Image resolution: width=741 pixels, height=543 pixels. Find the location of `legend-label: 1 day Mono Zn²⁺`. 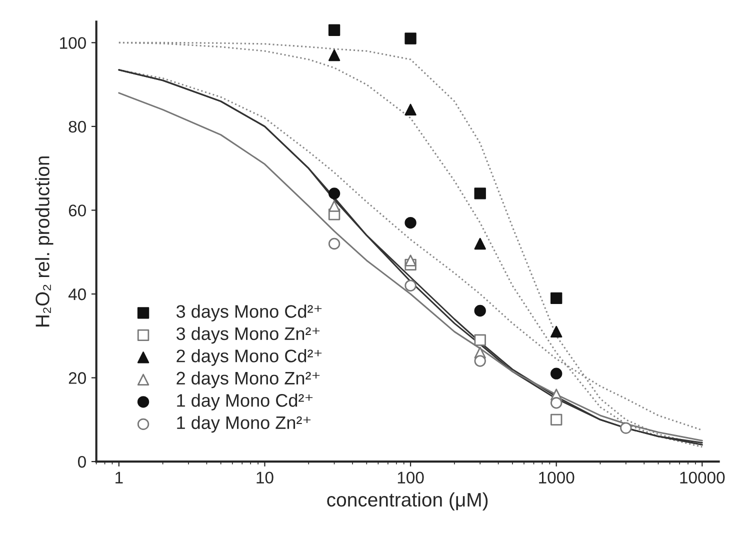

legend-label: 1 day Mono Zn²⁺ is located at coordinates (244, 424).